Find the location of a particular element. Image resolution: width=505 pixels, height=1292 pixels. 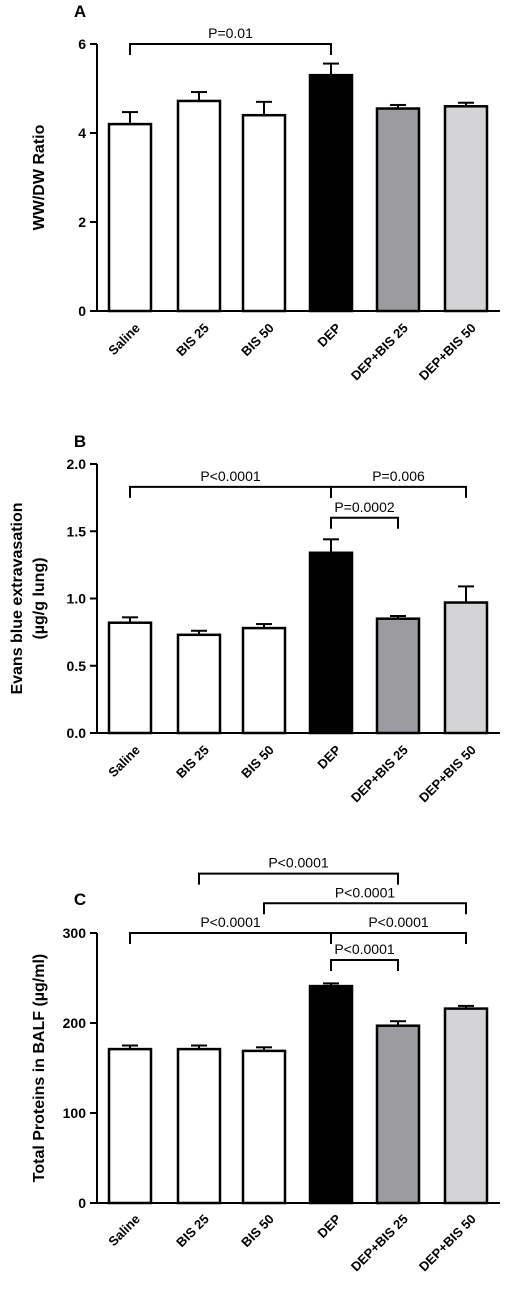

y-tick-label: 1.5 is located at coordinates (77, 531).